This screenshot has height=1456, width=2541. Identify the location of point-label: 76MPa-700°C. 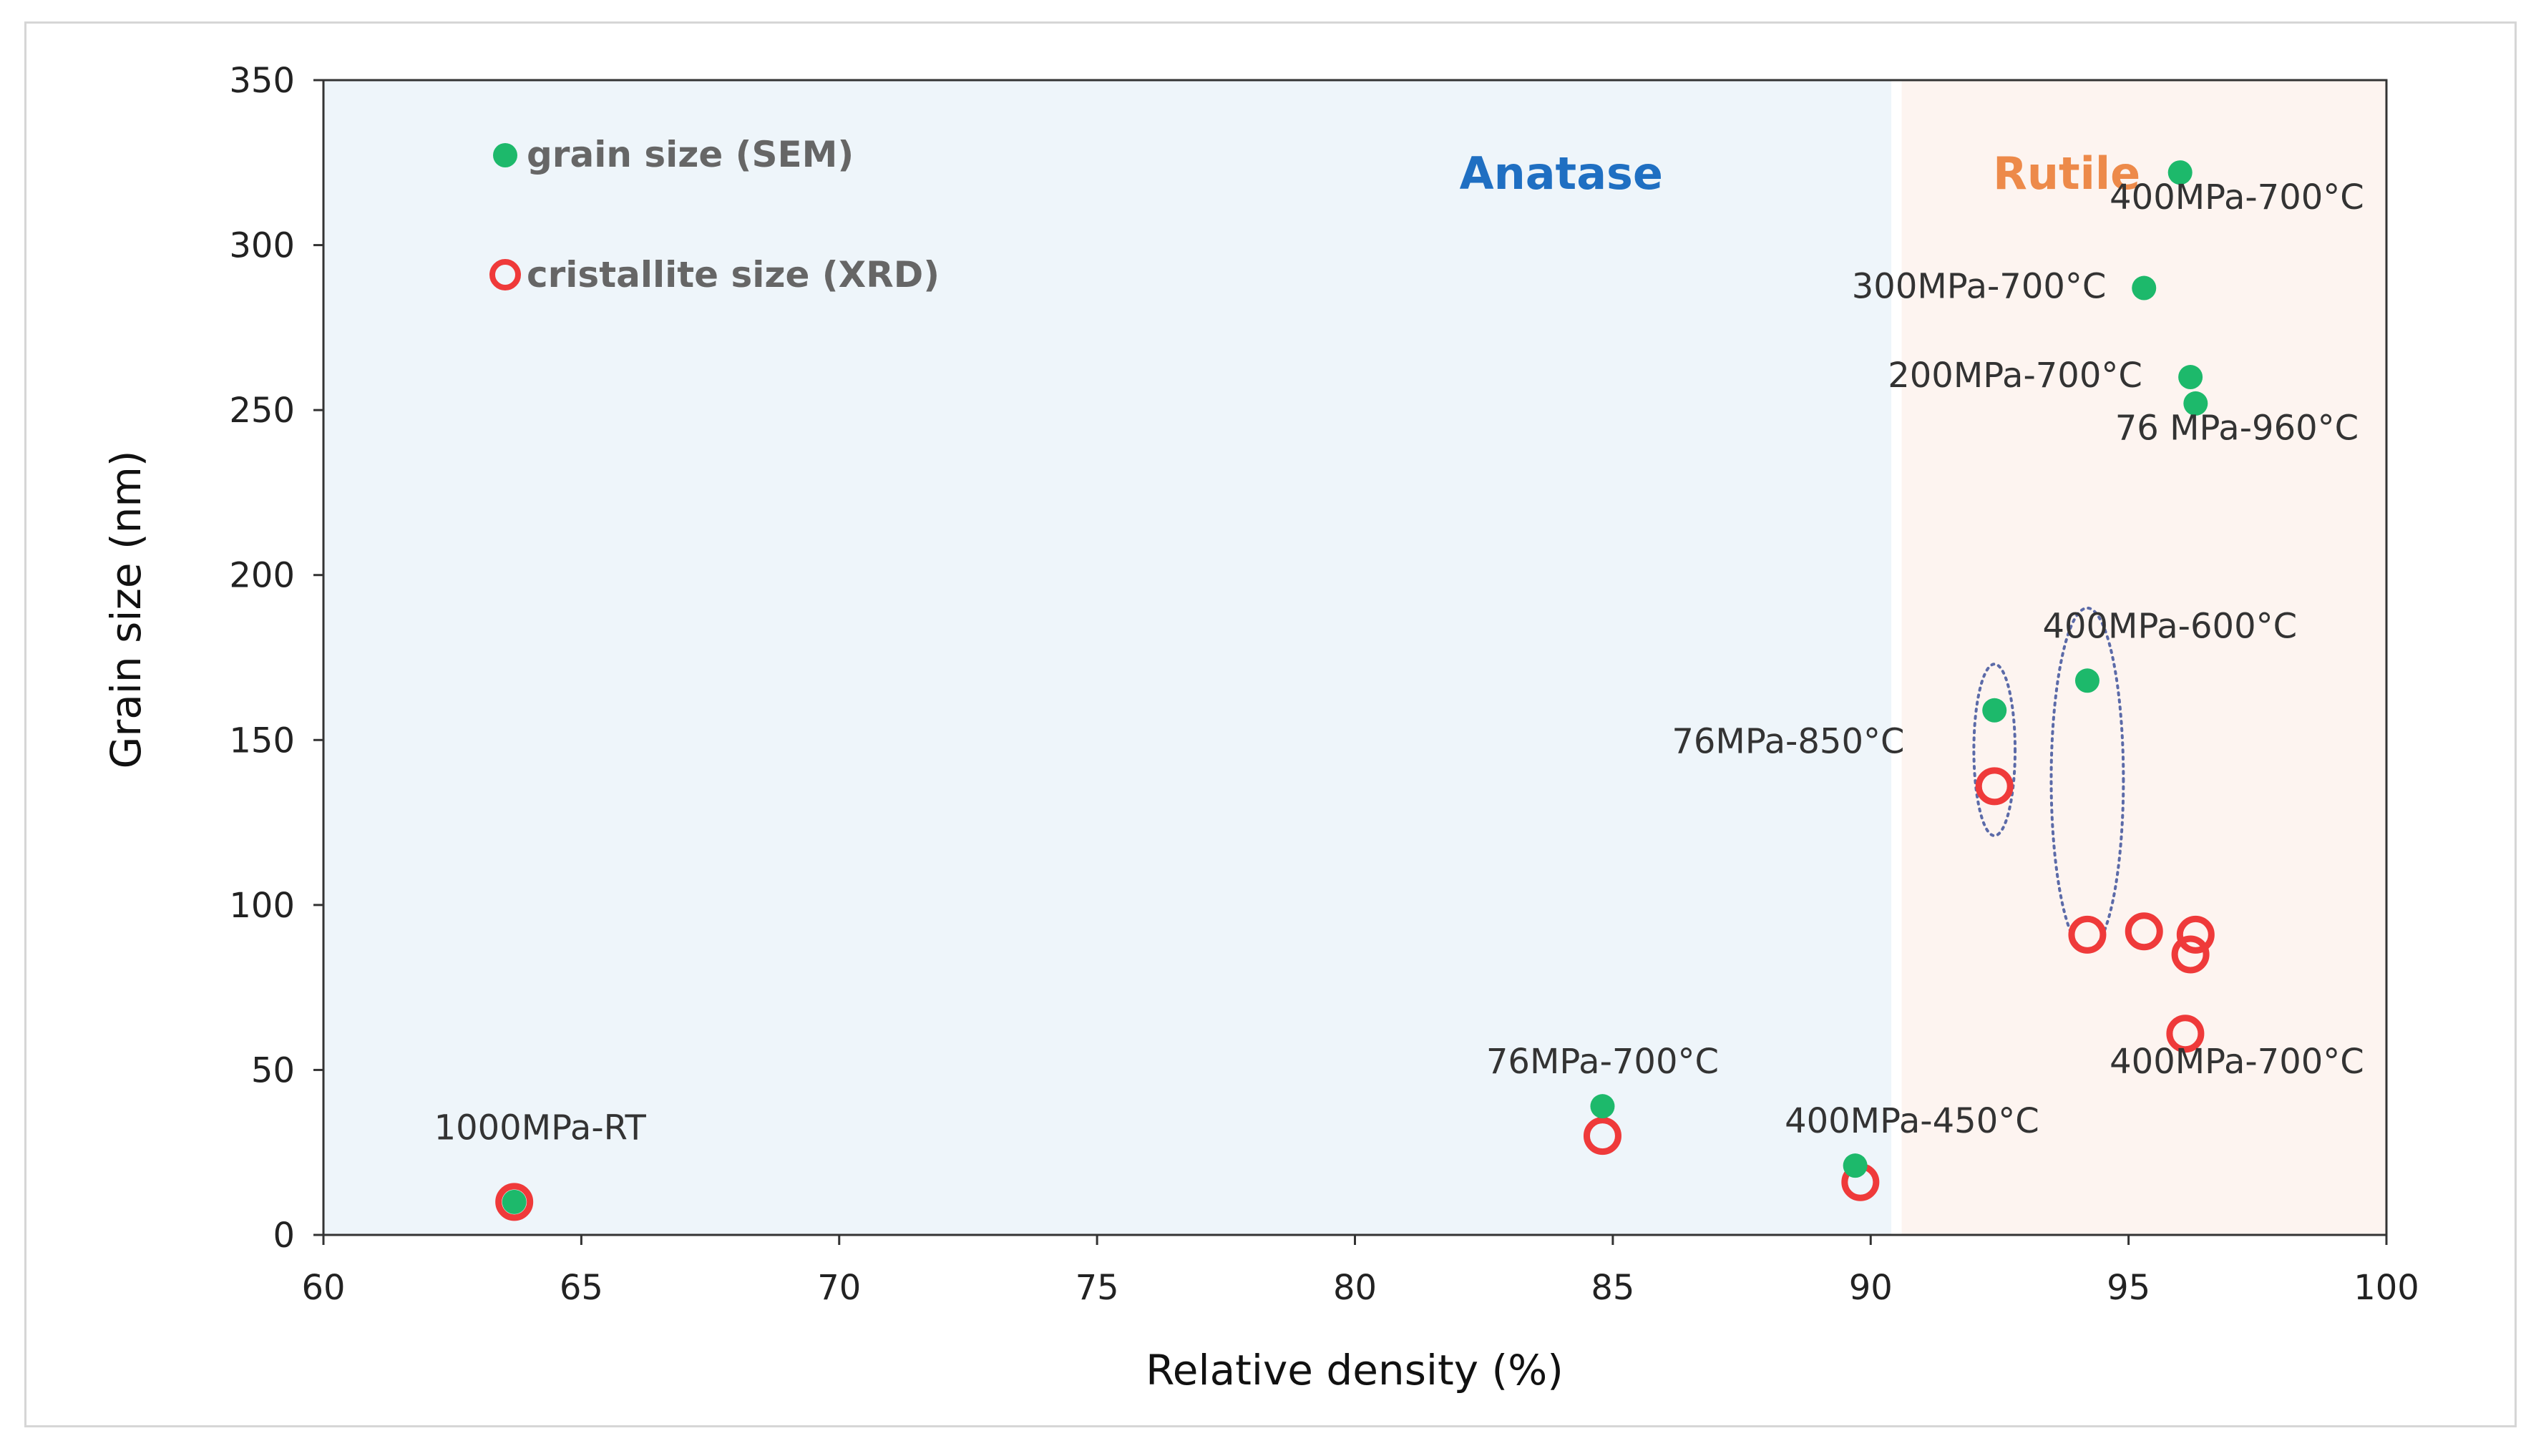
(1602, 1062).